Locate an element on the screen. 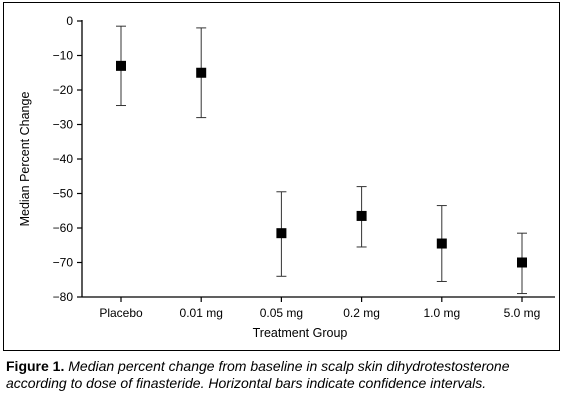 The image size is (565, 420). x-tick-label: Placebo is located at coordinates (121, 313).